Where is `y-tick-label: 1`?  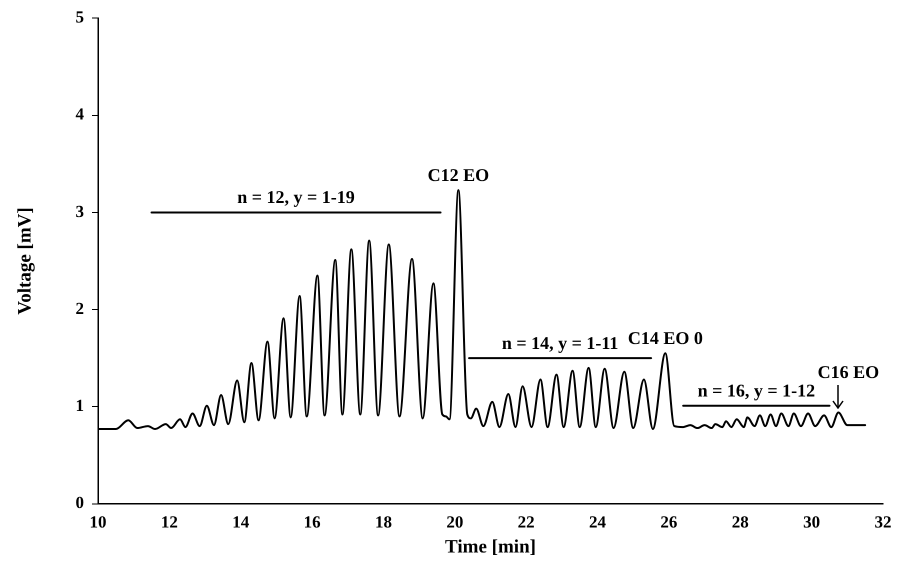 y-tick-label: 1 is located at coordinates (80, 406).